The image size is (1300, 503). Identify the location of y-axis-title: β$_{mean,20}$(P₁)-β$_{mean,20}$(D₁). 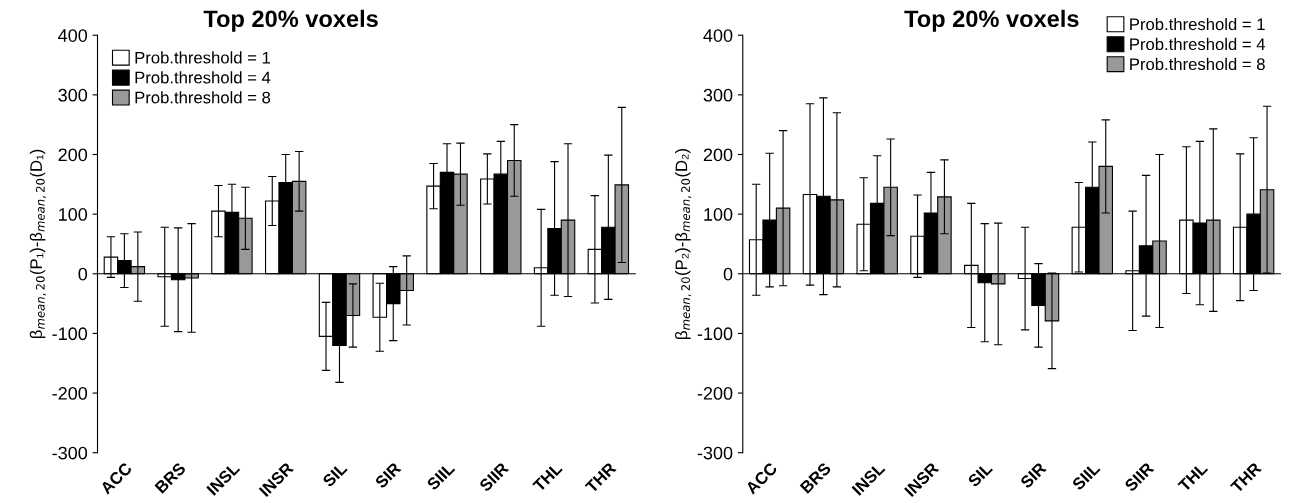
(37, 244).